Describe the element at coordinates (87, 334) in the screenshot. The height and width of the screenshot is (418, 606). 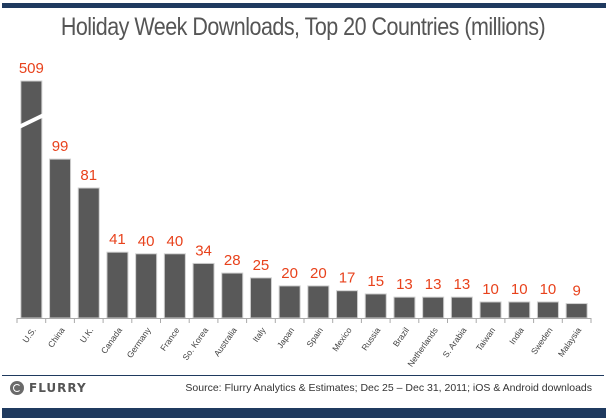
I see `category-label: U.K.` at that location.